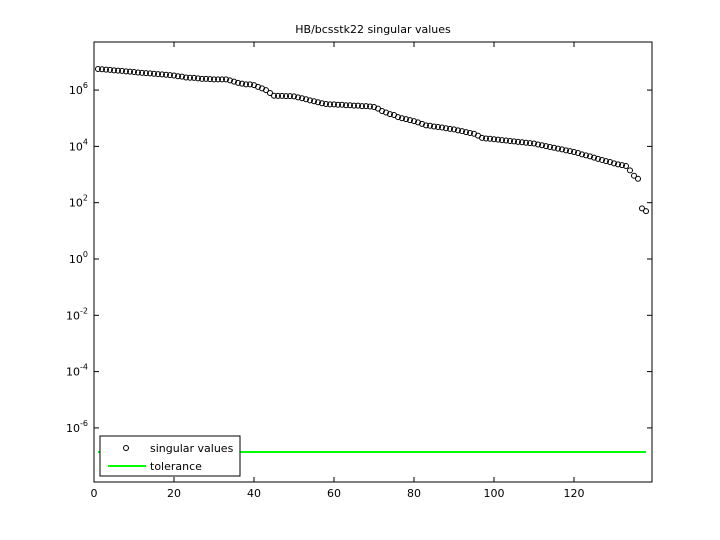  What do you see at coordinates (94, 493) in the screenshot?
I see `x-tick-label: 0` at bounding box center [94, 493].